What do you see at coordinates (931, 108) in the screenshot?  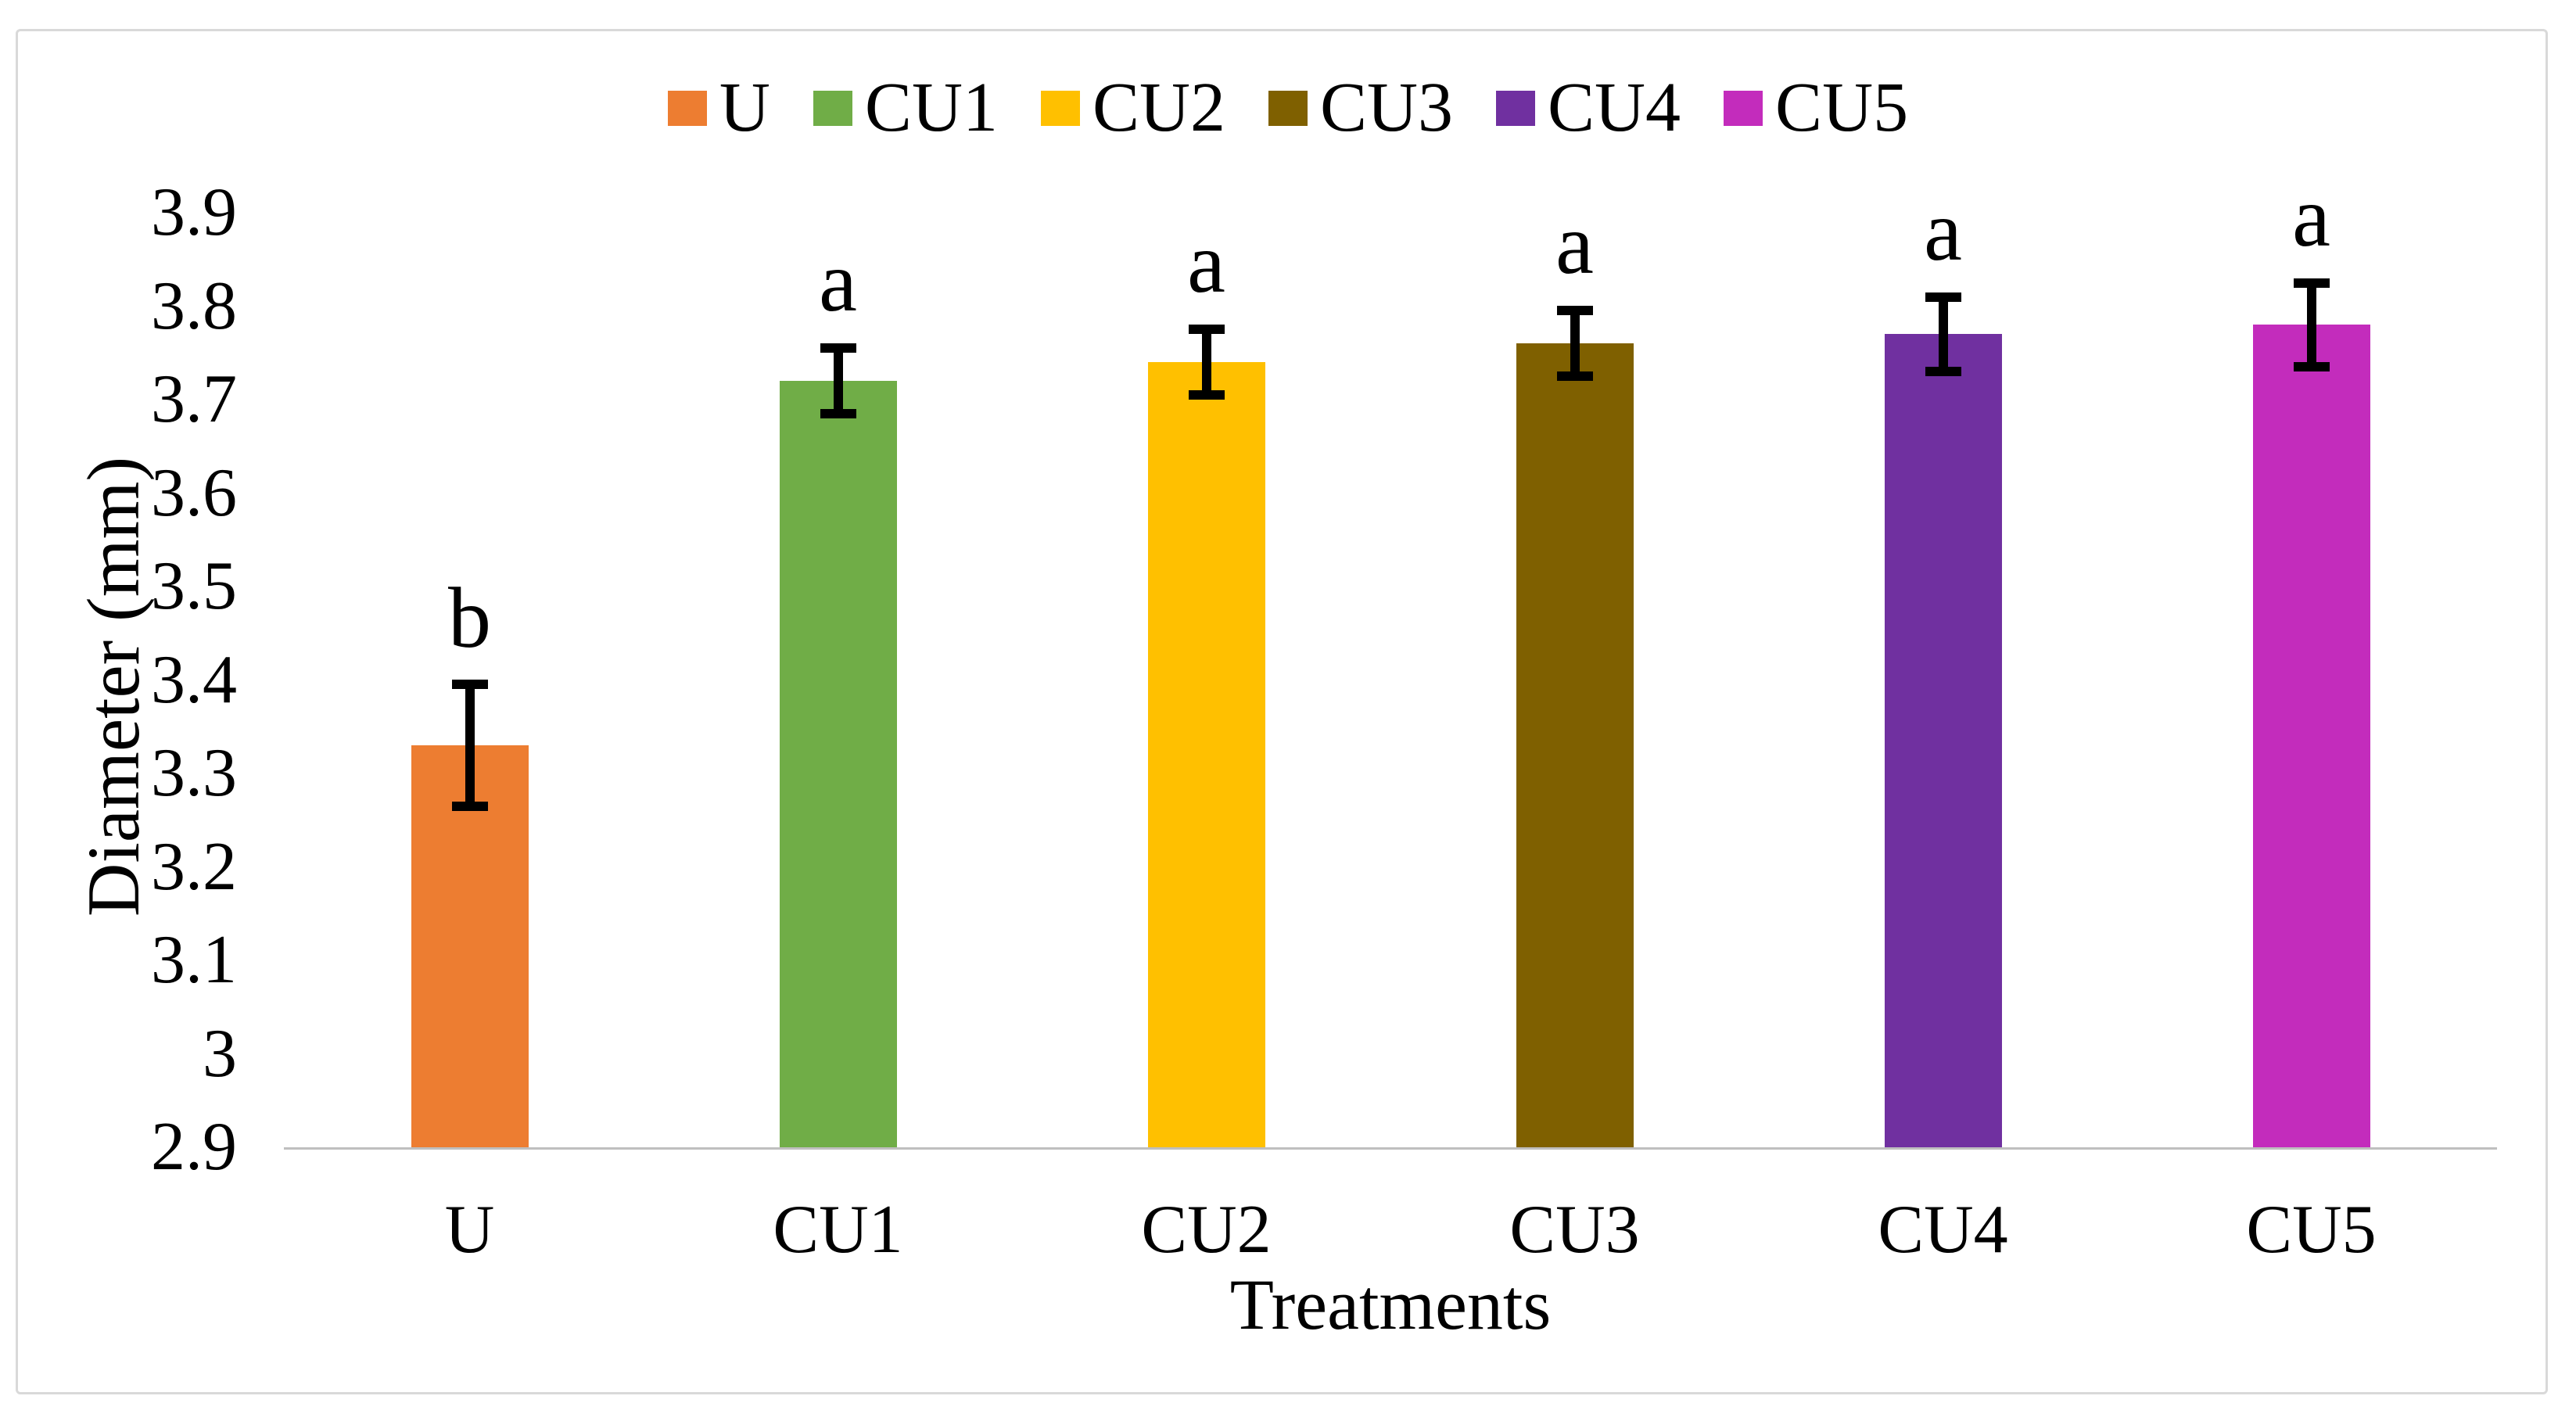 I see `legend-label: CU1` at bounding box center [931, 108].